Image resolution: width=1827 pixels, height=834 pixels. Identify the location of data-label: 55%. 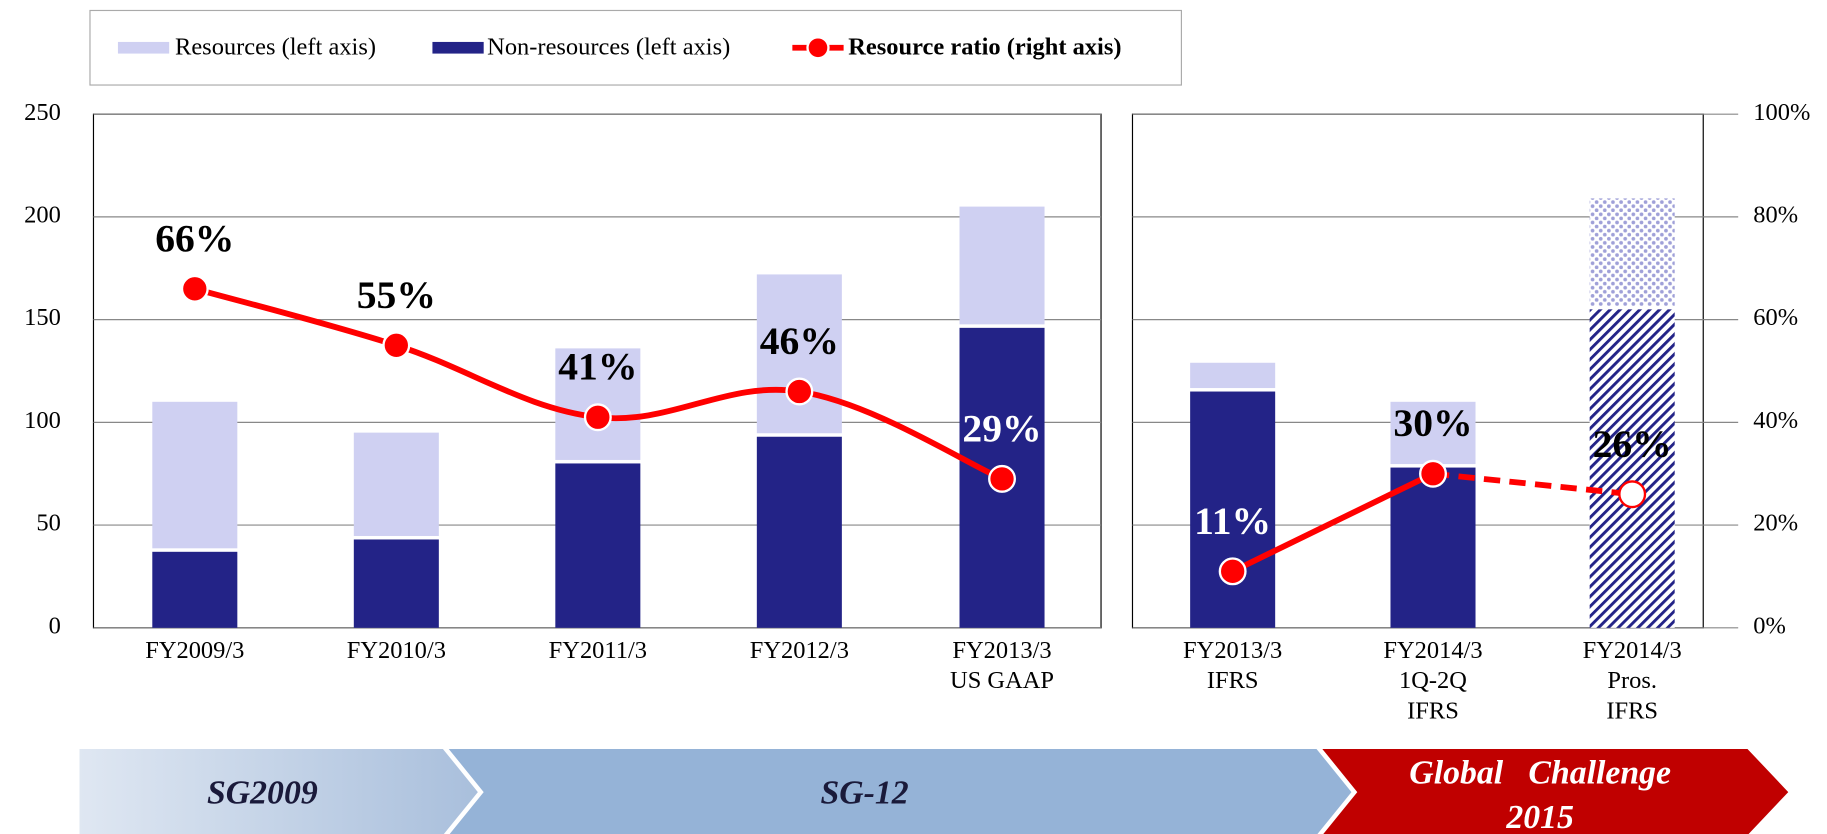
(396, 295).